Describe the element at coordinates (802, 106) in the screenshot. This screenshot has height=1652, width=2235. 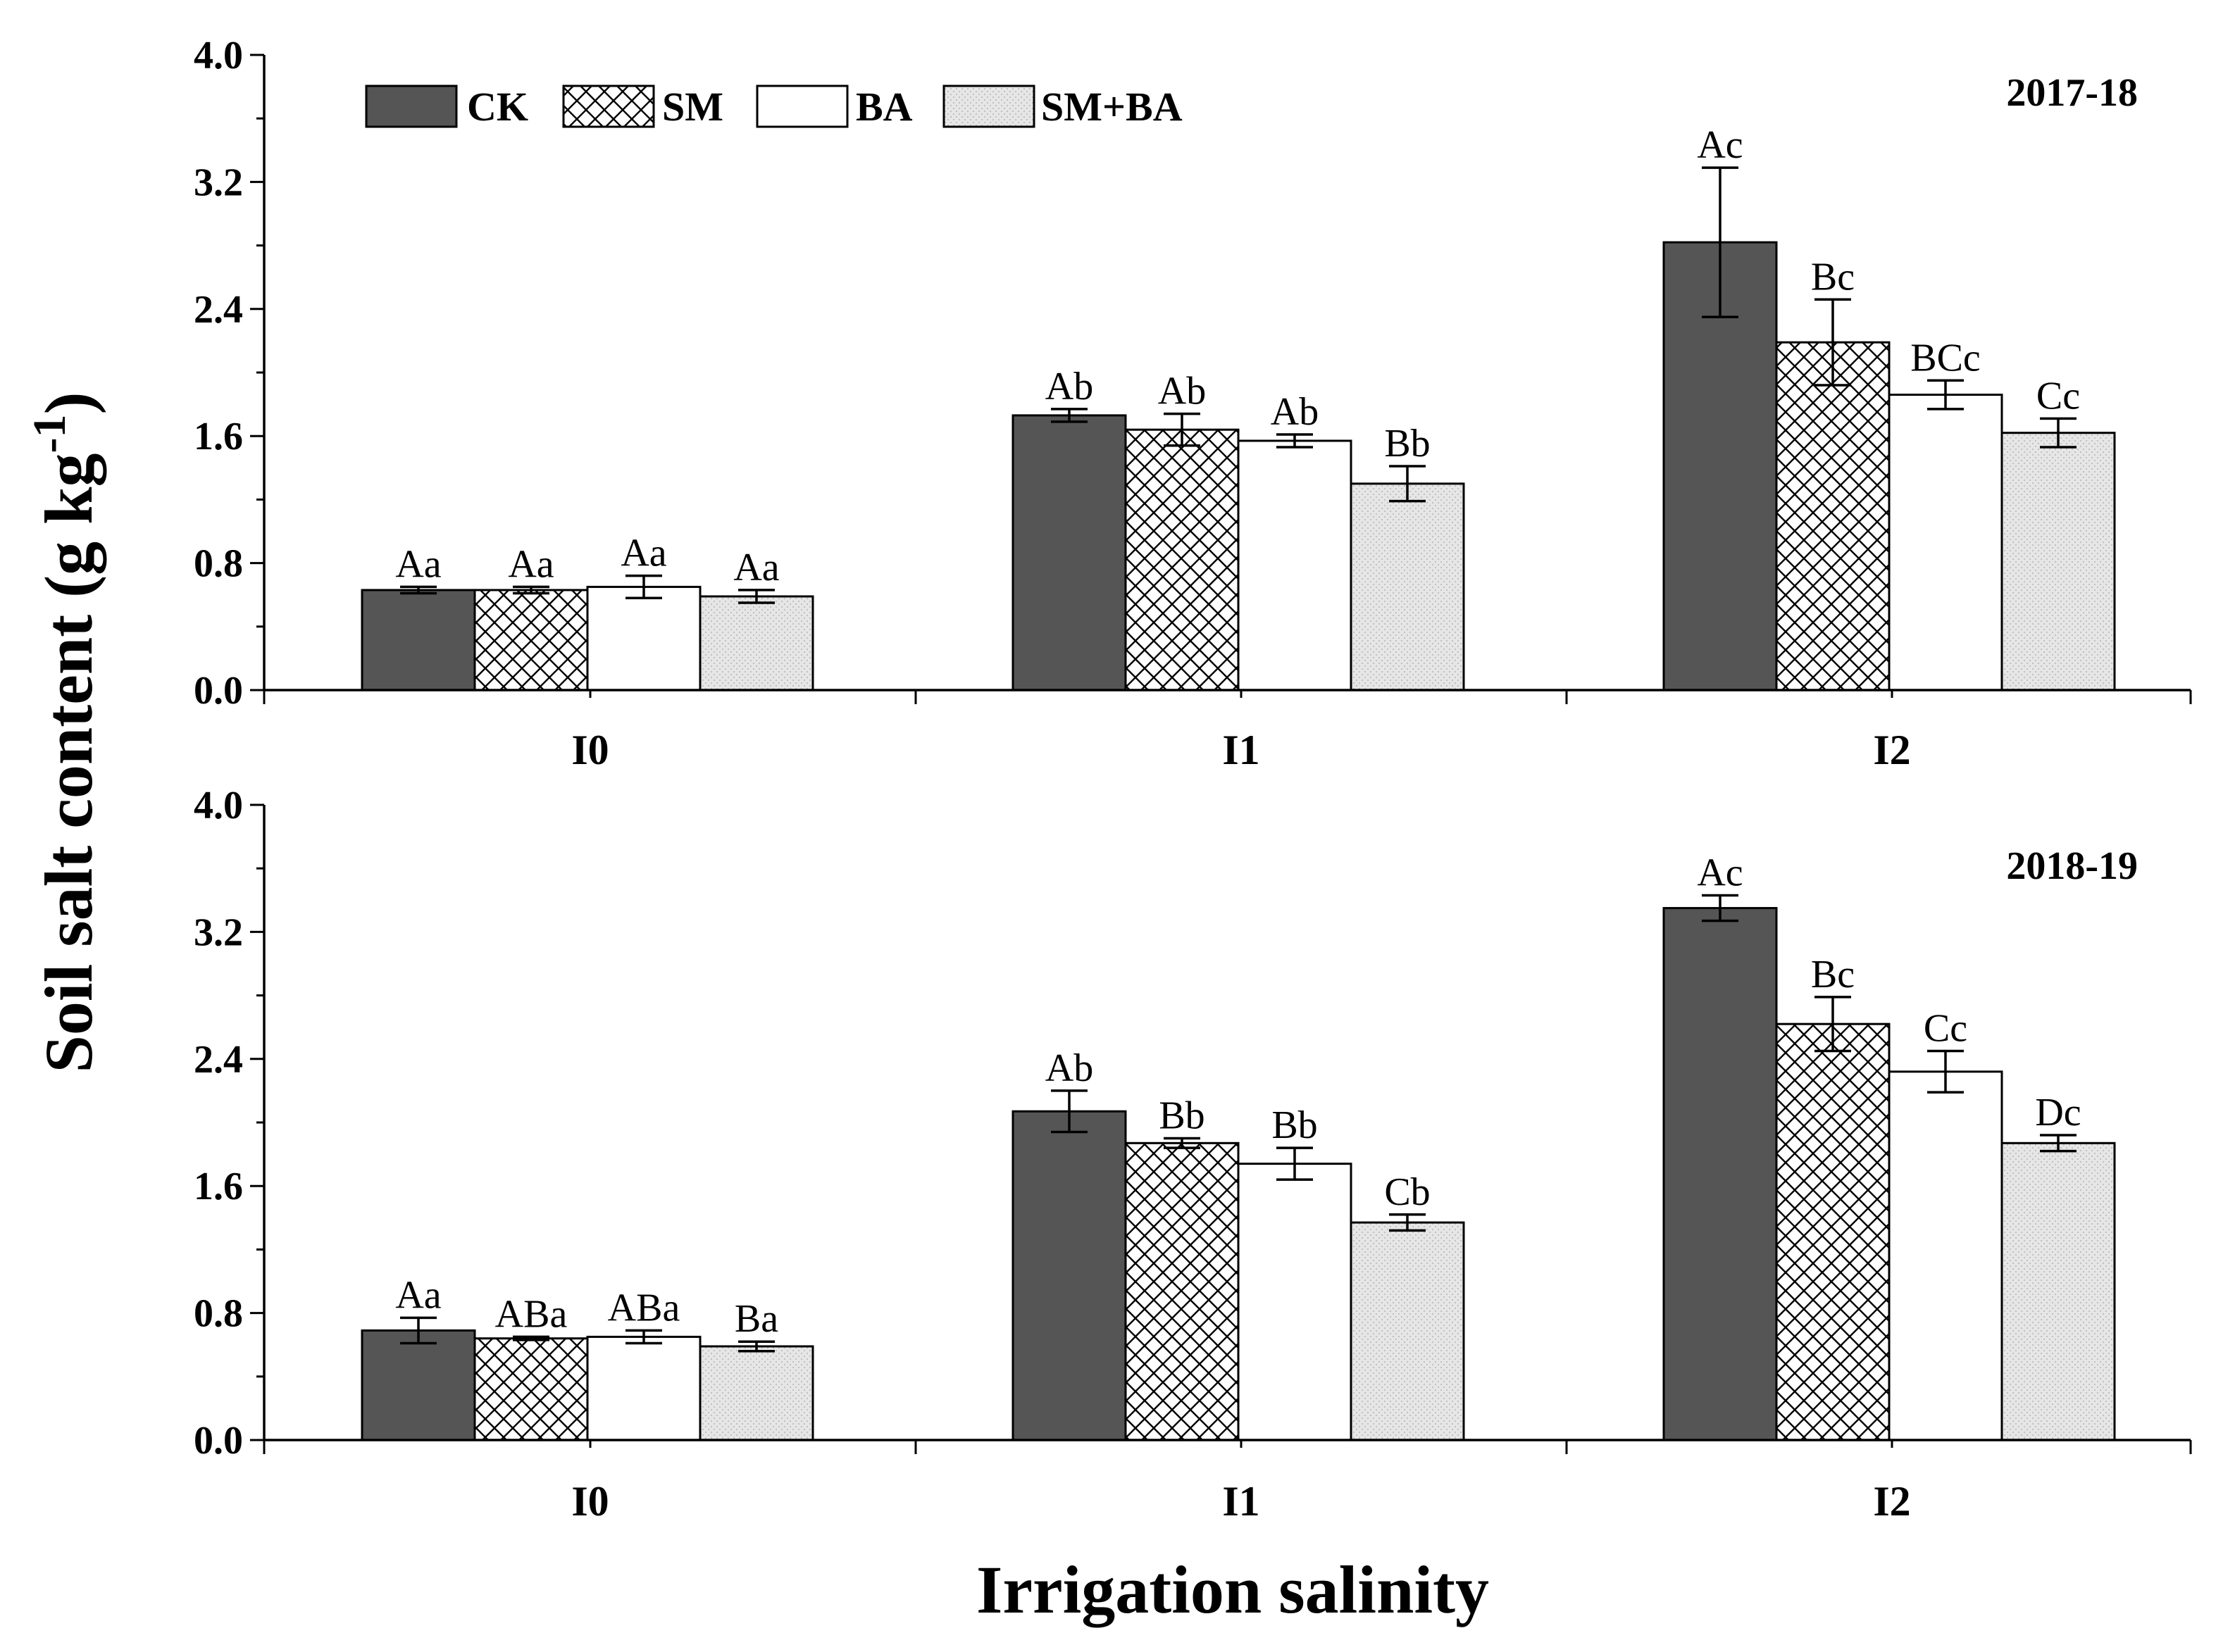
I see `legend-swatch-ba` at that location.